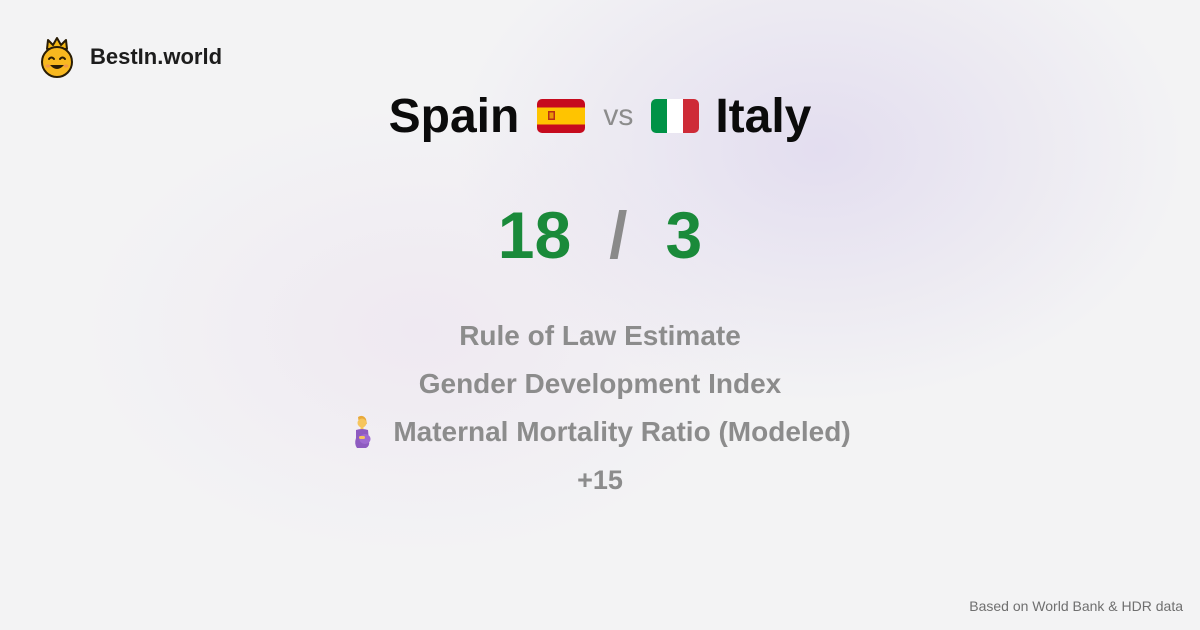  Describe the element at coordinates (534, 235) in the screenshot. I see `left-score: 18` at that location.